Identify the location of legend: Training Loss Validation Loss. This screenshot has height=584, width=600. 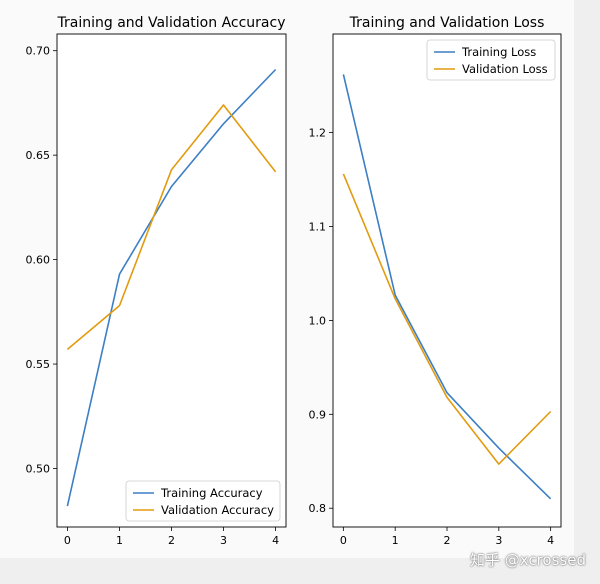
(491, 60).